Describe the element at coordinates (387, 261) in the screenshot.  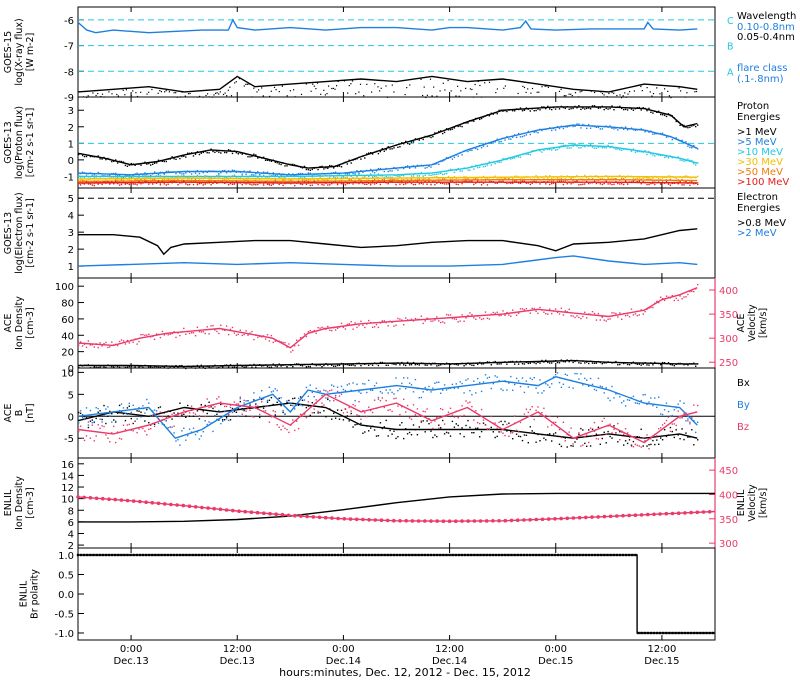
I see `series-line` at that location.